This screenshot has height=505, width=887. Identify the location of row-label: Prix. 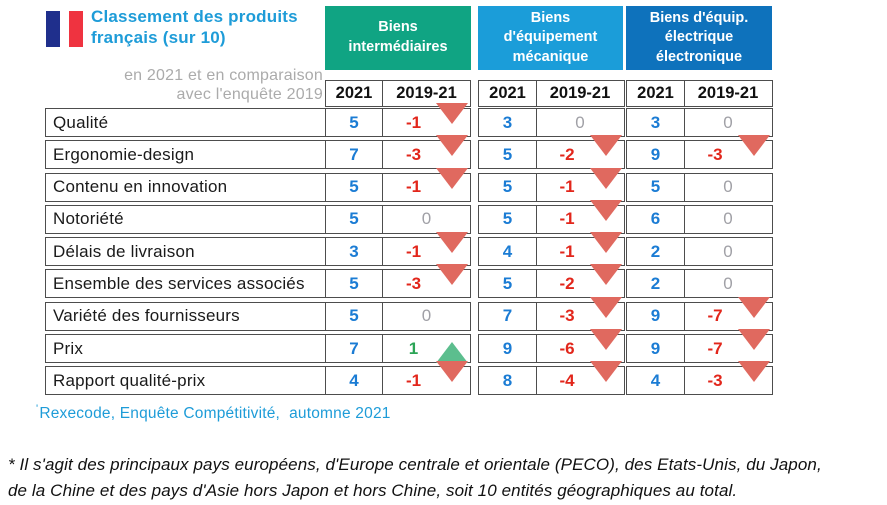
(185, 349).